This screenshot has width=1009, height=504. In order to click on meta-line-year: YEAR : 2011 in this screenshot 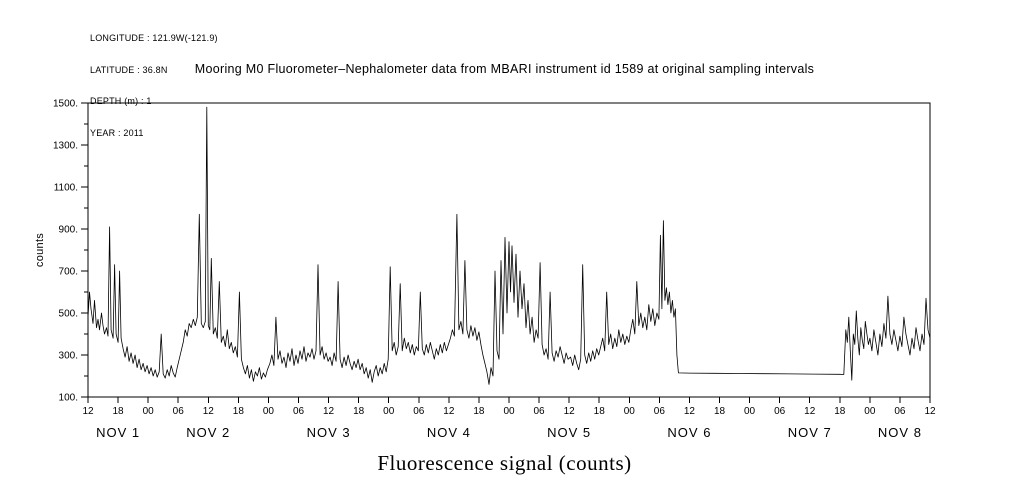, I will do `click(117, 132)`.